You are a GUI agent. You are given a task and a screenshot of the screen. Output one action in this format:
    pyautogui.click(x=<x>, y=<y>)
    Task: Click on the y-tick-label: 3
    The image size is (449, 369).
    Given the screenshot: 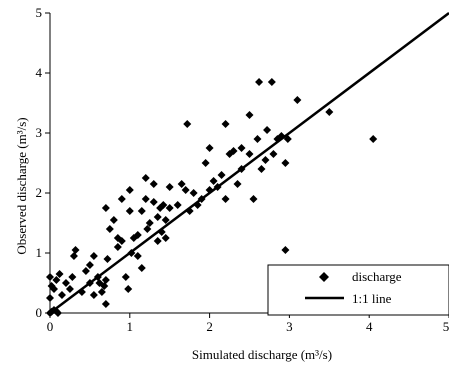 What is the action you would take?
    pyautogui.click(x=39, y=132)
    